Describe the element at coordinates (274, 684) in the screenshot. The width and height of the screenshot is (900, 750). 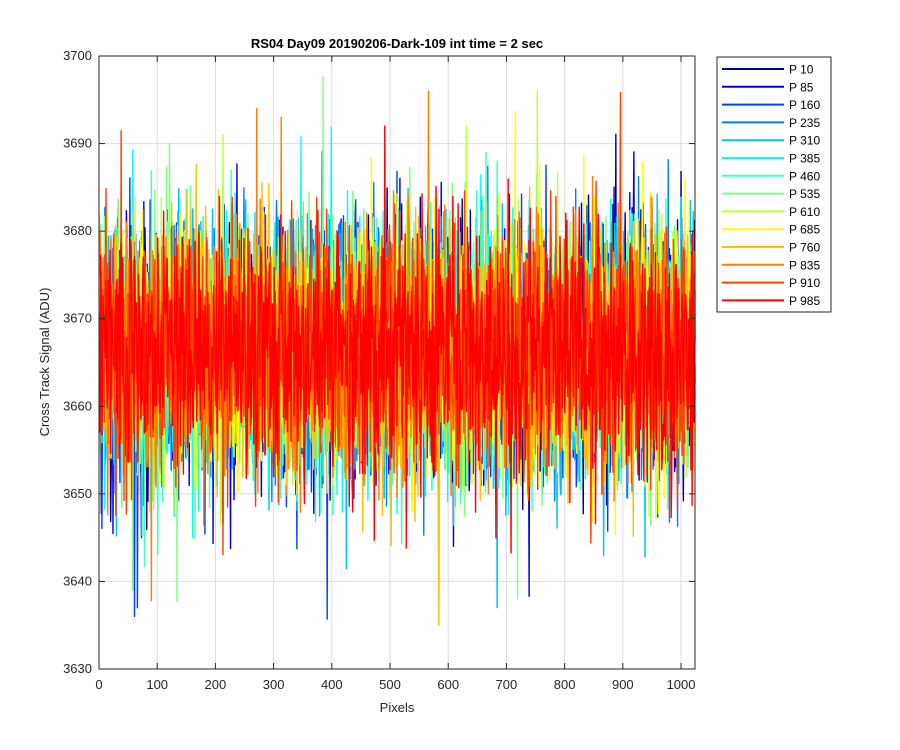
I see `x-tick-label: 300` at that location.